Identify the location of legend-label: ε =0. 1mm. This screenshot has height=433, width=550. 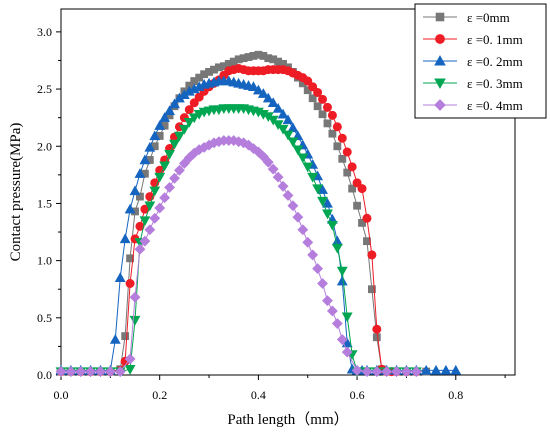
(495, 39).